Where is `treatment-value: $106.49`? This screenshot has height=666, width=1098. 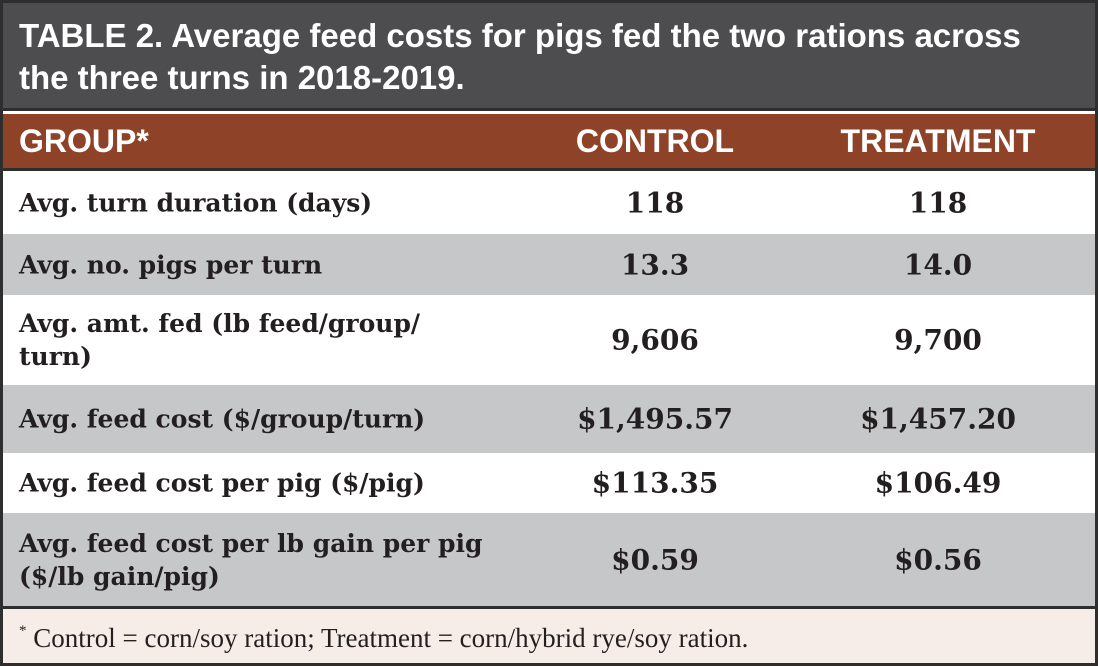 treatment-value: $106.49 is located at coordinates (938, 483).